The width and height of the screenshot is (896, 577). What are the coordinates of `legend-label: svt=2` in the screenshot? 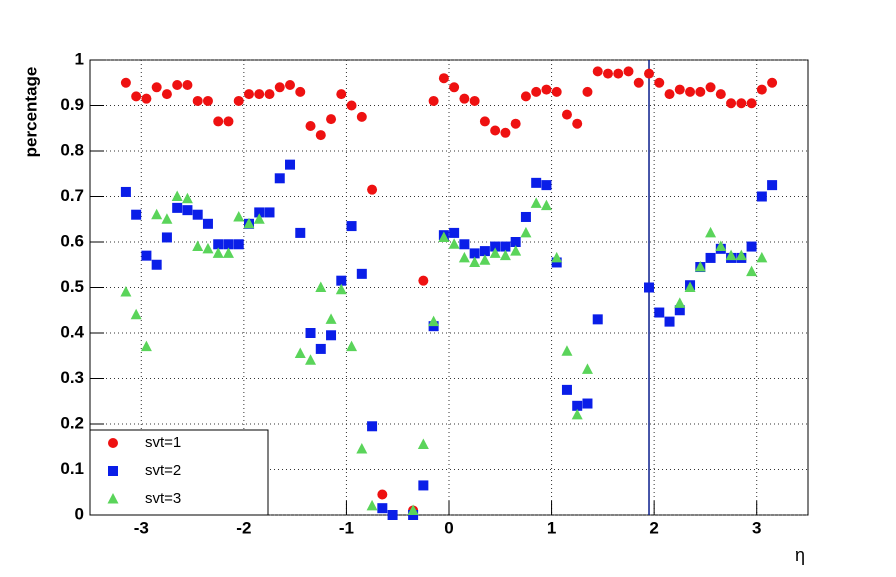 It's located at (163, 470).